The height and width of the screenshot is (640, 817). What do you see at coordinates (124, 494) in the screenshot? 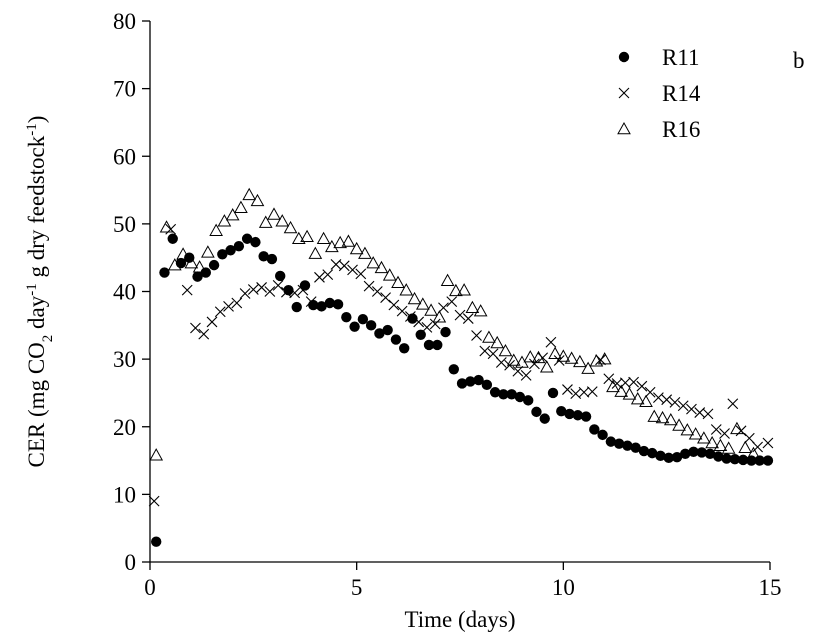
I see `y-tick-label: 10` at bounding box center [124, 494].